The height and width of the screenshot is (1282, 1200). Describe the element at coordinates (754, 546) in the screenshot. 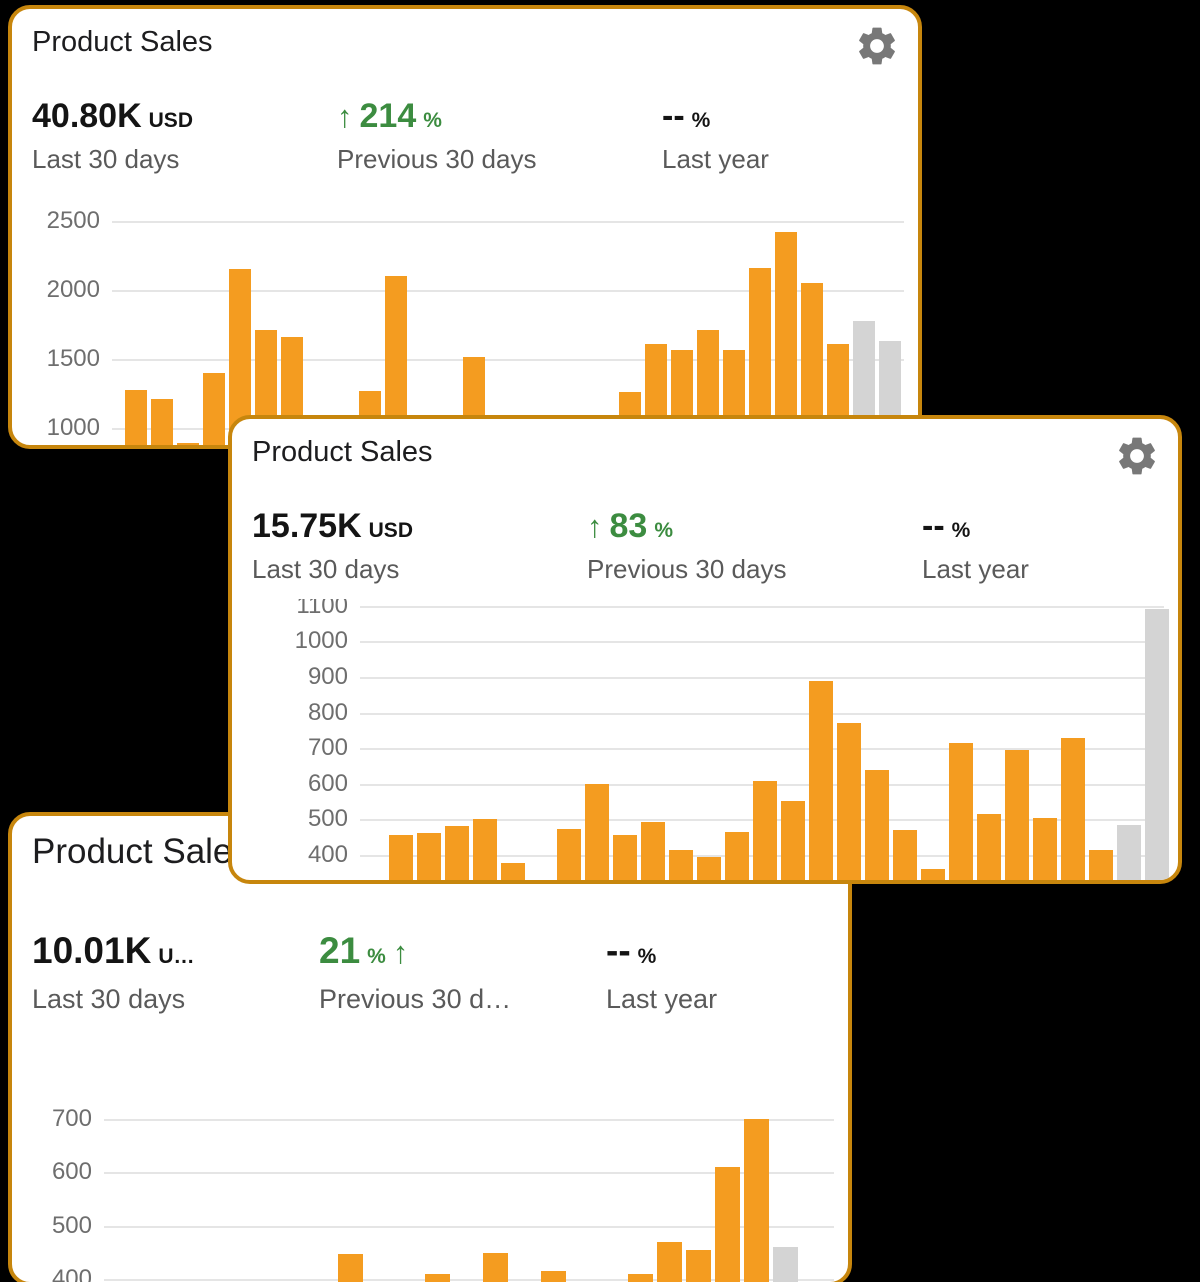

I see `kpi-previous-30-days: ↑ 83 % Previous 30 days` at that location.